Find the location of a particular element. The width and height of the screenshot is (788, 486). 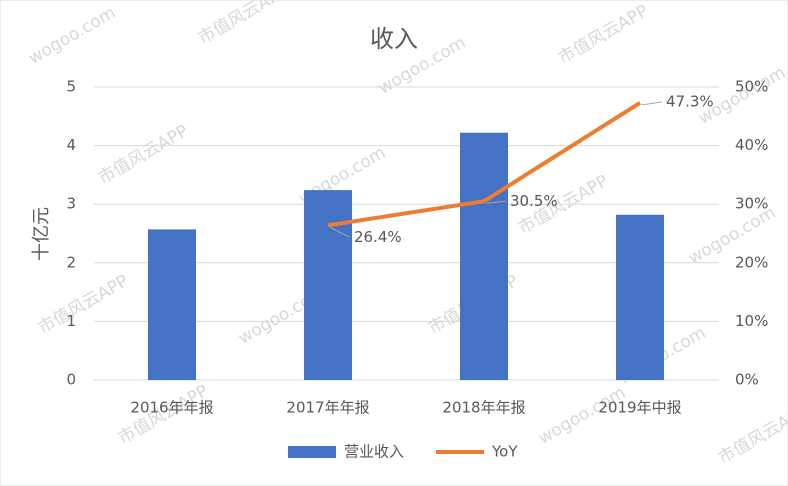

y2-tick-label: 0% is located at coordinates (747, 380).